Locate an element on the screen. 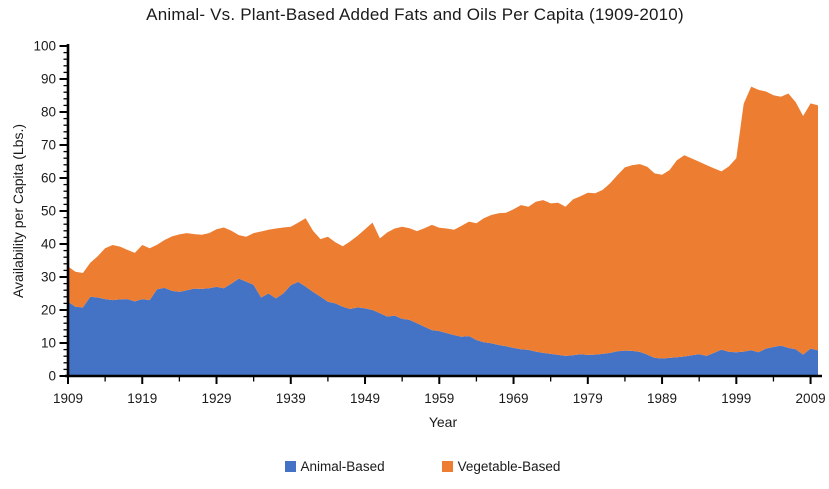 This screenshot has height=489, width=829. legend-swatch-animal-based is located at coordinates (290, 466).